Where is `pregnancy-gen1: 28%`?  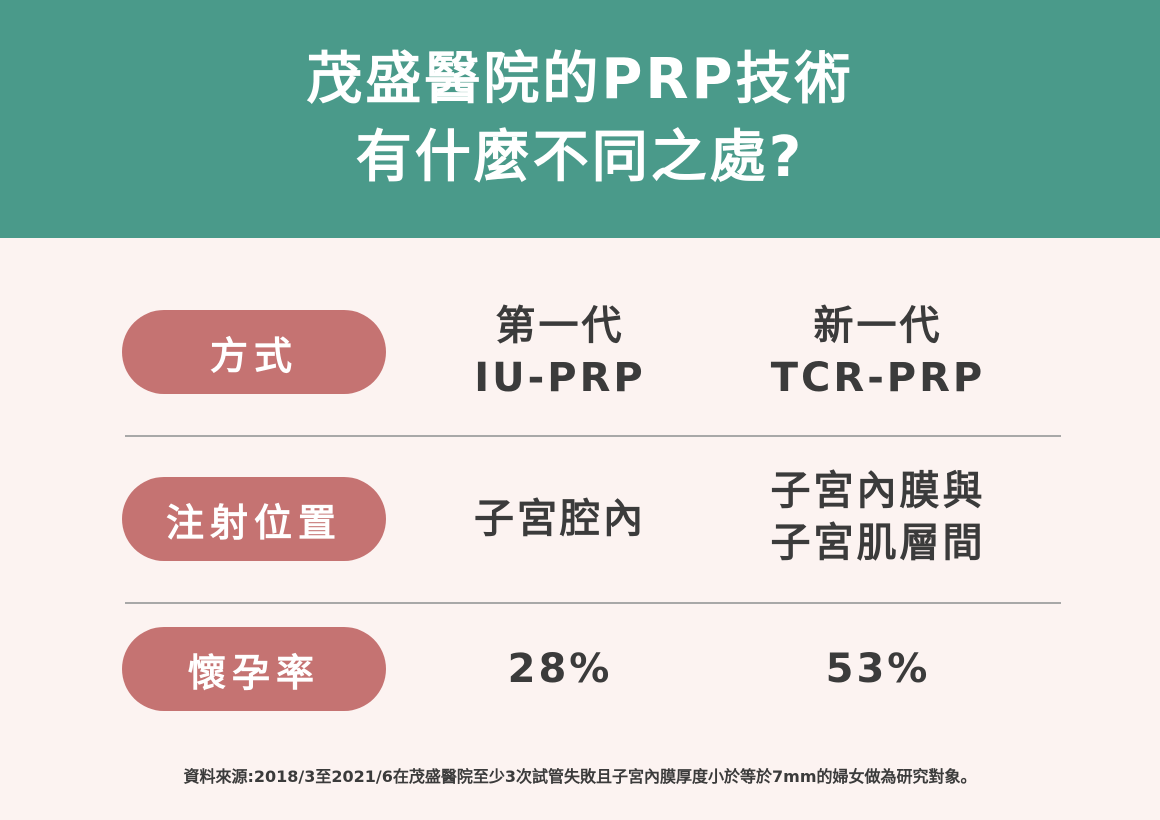
pregnancy-gen1: 28% is located at coordinates (560, 669).